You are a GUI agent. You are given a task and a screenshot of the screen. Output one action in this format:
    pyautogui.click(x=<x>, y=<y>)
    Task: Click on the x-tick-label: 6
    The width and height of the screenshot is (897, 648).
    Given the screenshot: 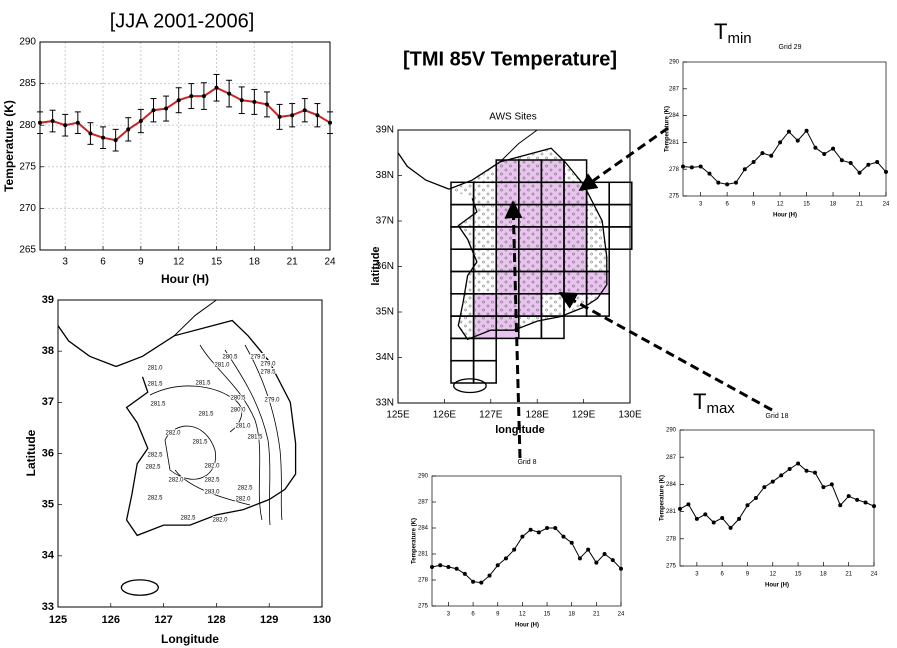 What is the action you would take?
    pyautogui.click(x=727, y=205)
    